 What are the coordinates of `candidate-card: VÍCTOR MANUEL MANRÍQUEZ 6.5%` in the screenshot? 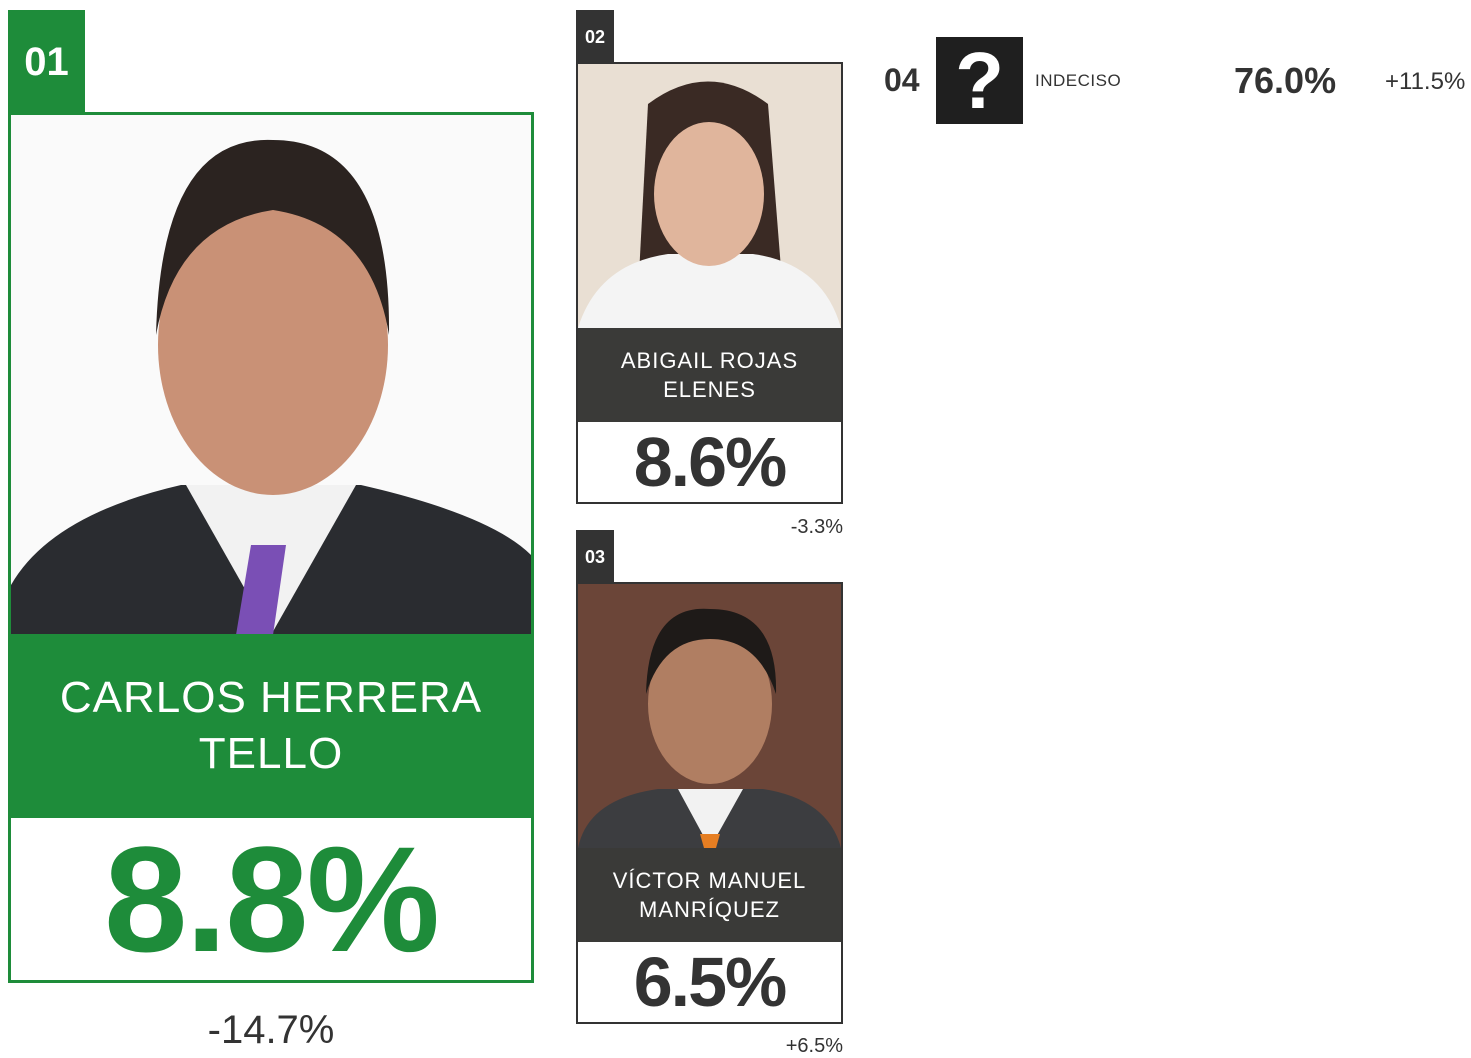 It's located at (709, 803).